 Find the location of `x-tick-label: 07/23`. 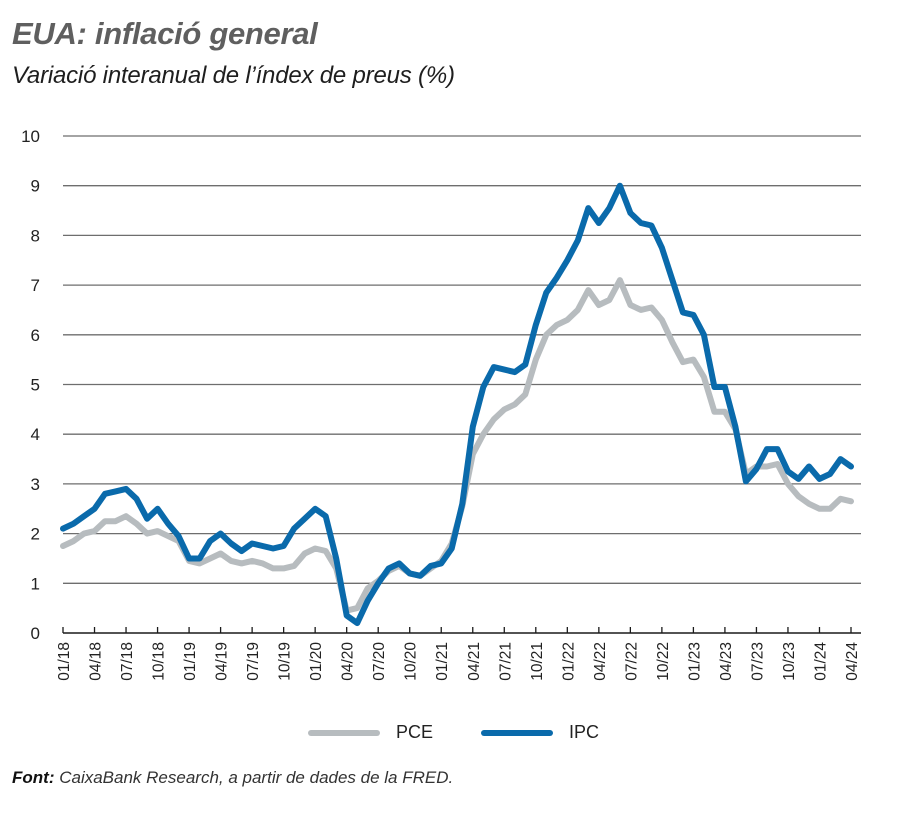

x-tick-label: 07/23 is located at coordinates (757, 661).